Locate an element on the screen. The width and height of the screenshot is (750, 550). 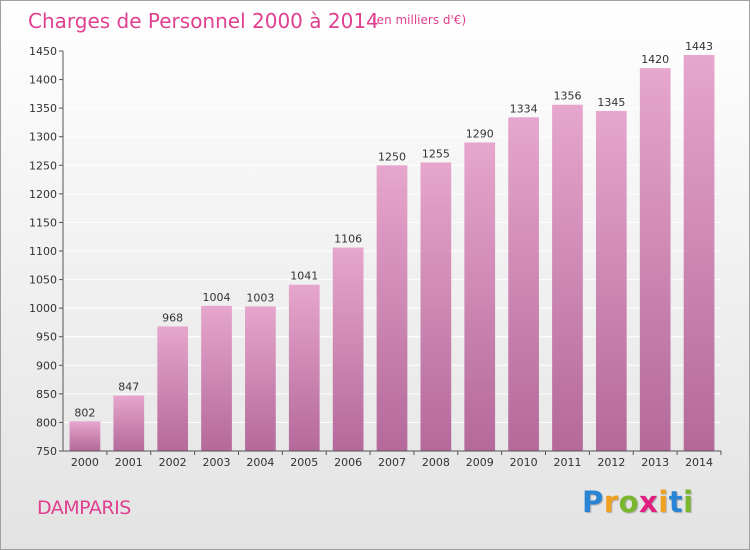
x-tick-label-2009: 2009 is located at coordinates (480, 462).